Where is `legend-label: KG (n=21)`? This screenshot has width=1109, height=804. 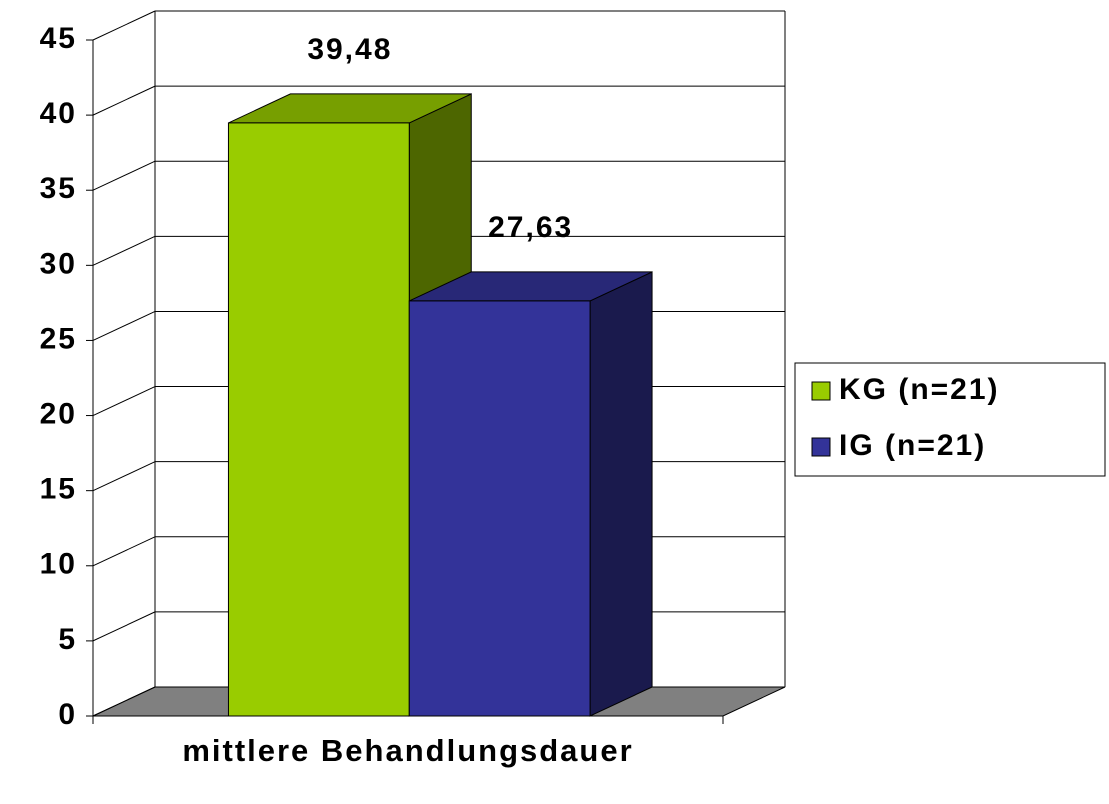
legend-label: KG (n=21) is located at coordinates (919, 389).